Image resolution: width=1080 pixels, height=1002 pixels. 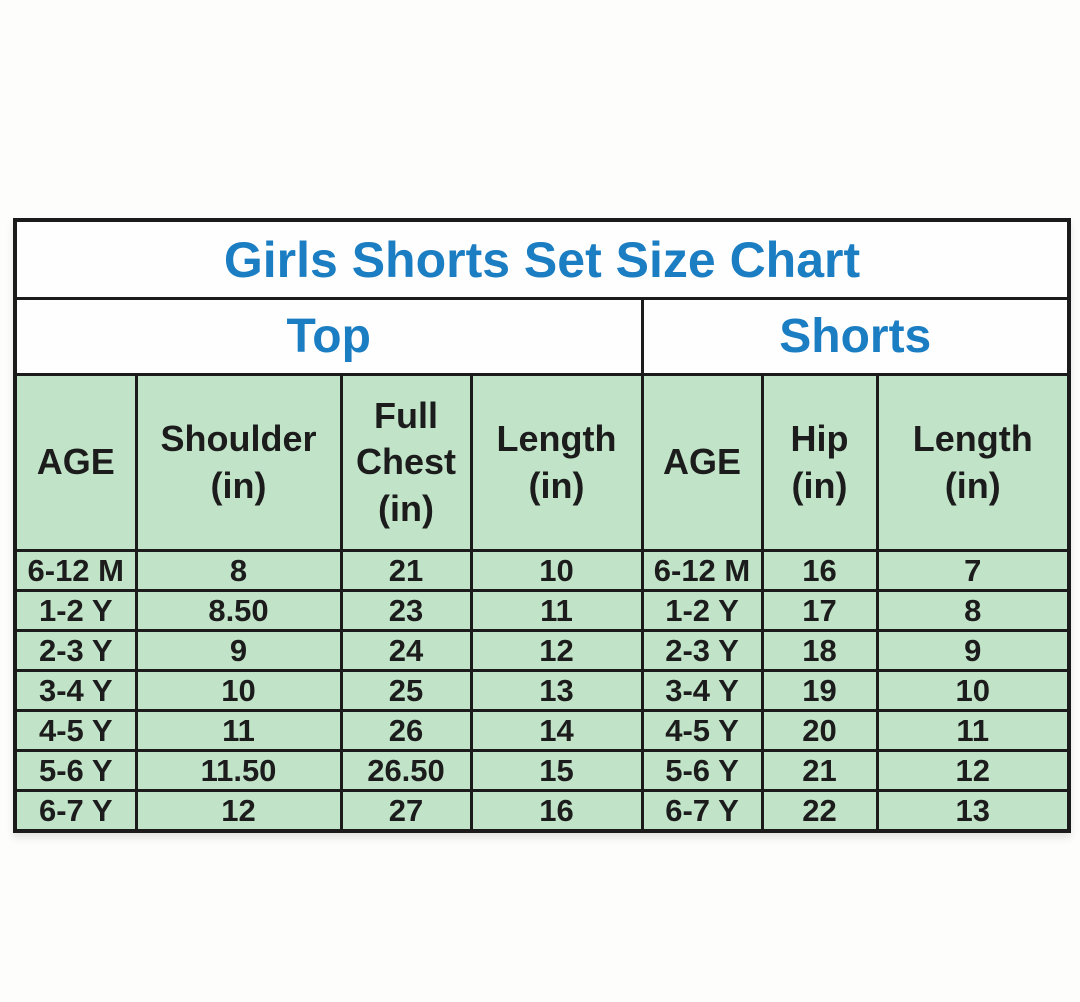 I want to click on header-cell-age-shorts: AGE, so click(x=702, y=462).